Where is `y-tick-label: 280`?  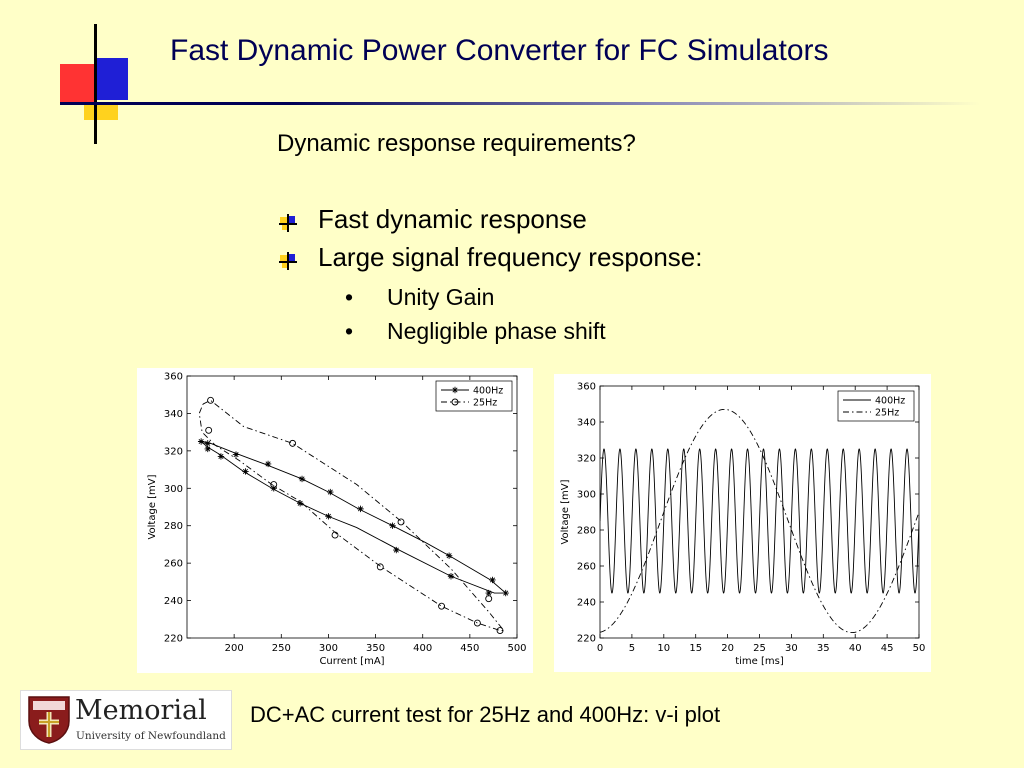 y-tick-label: 280 is located at coordinates (586, 531).